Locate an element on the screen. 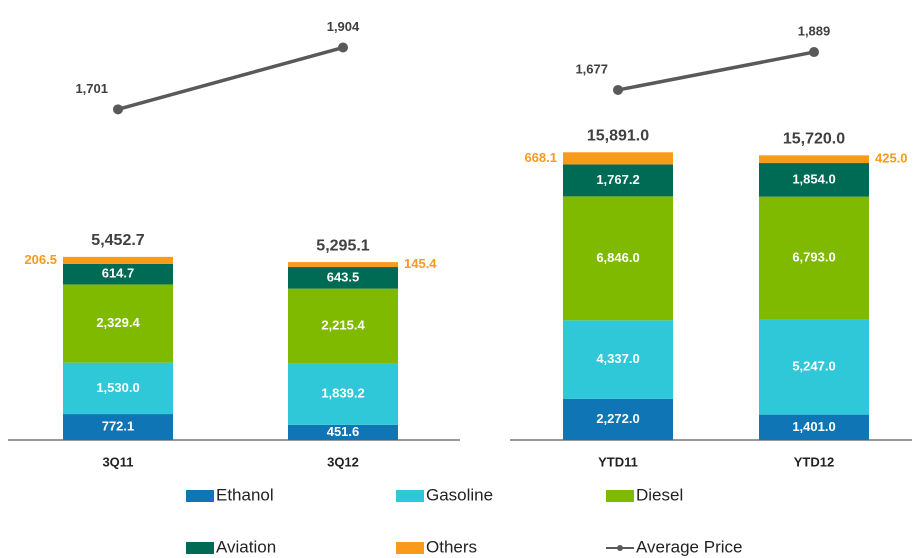 The width and height of the screenshot is (914, 558). data-label: 668.1 is located at coordinates (540, 157).